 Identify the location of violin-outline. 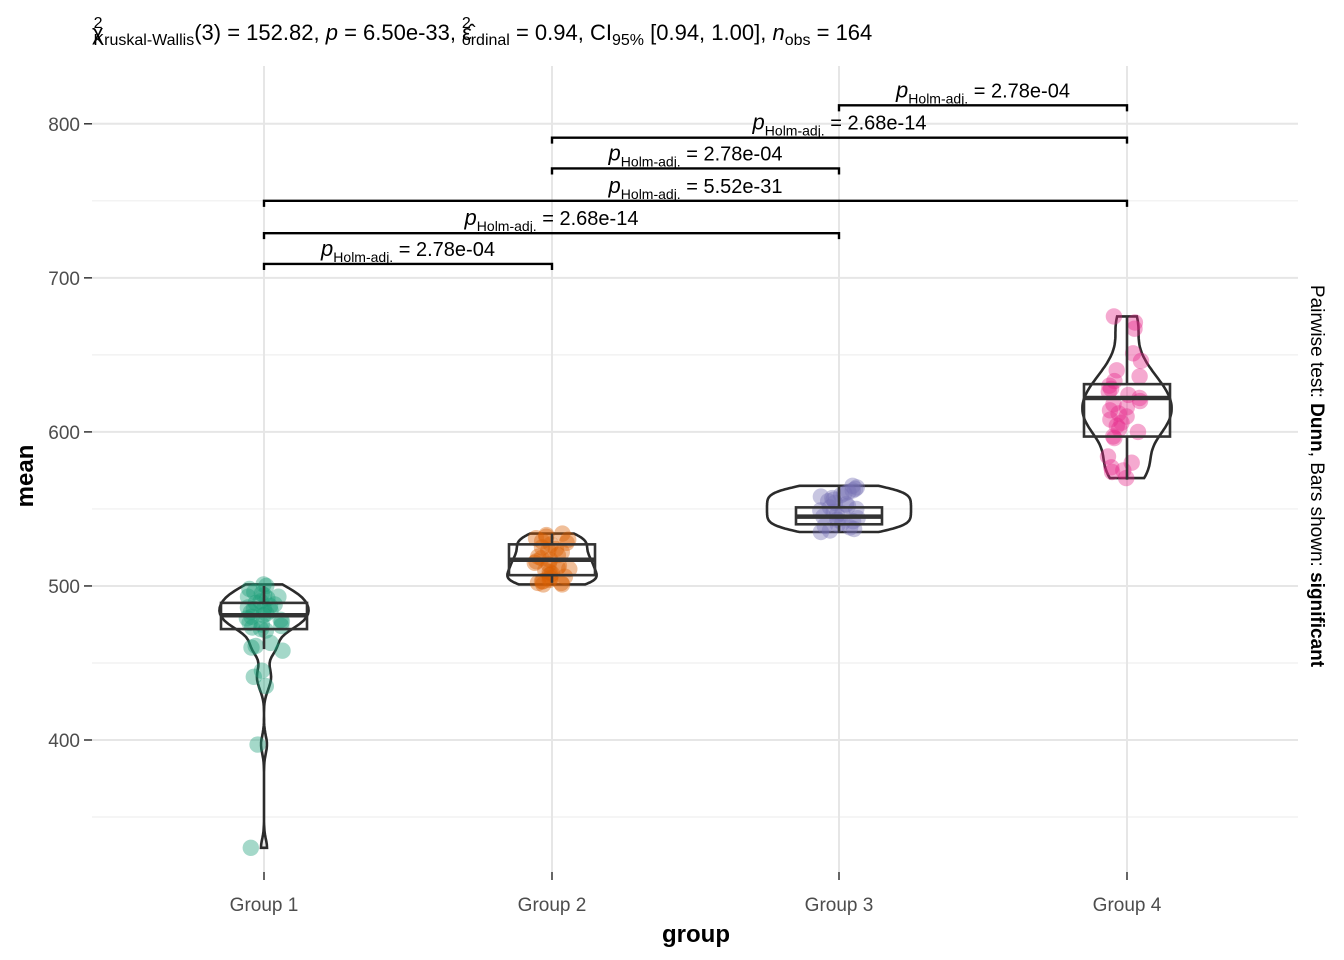
(839, 509).